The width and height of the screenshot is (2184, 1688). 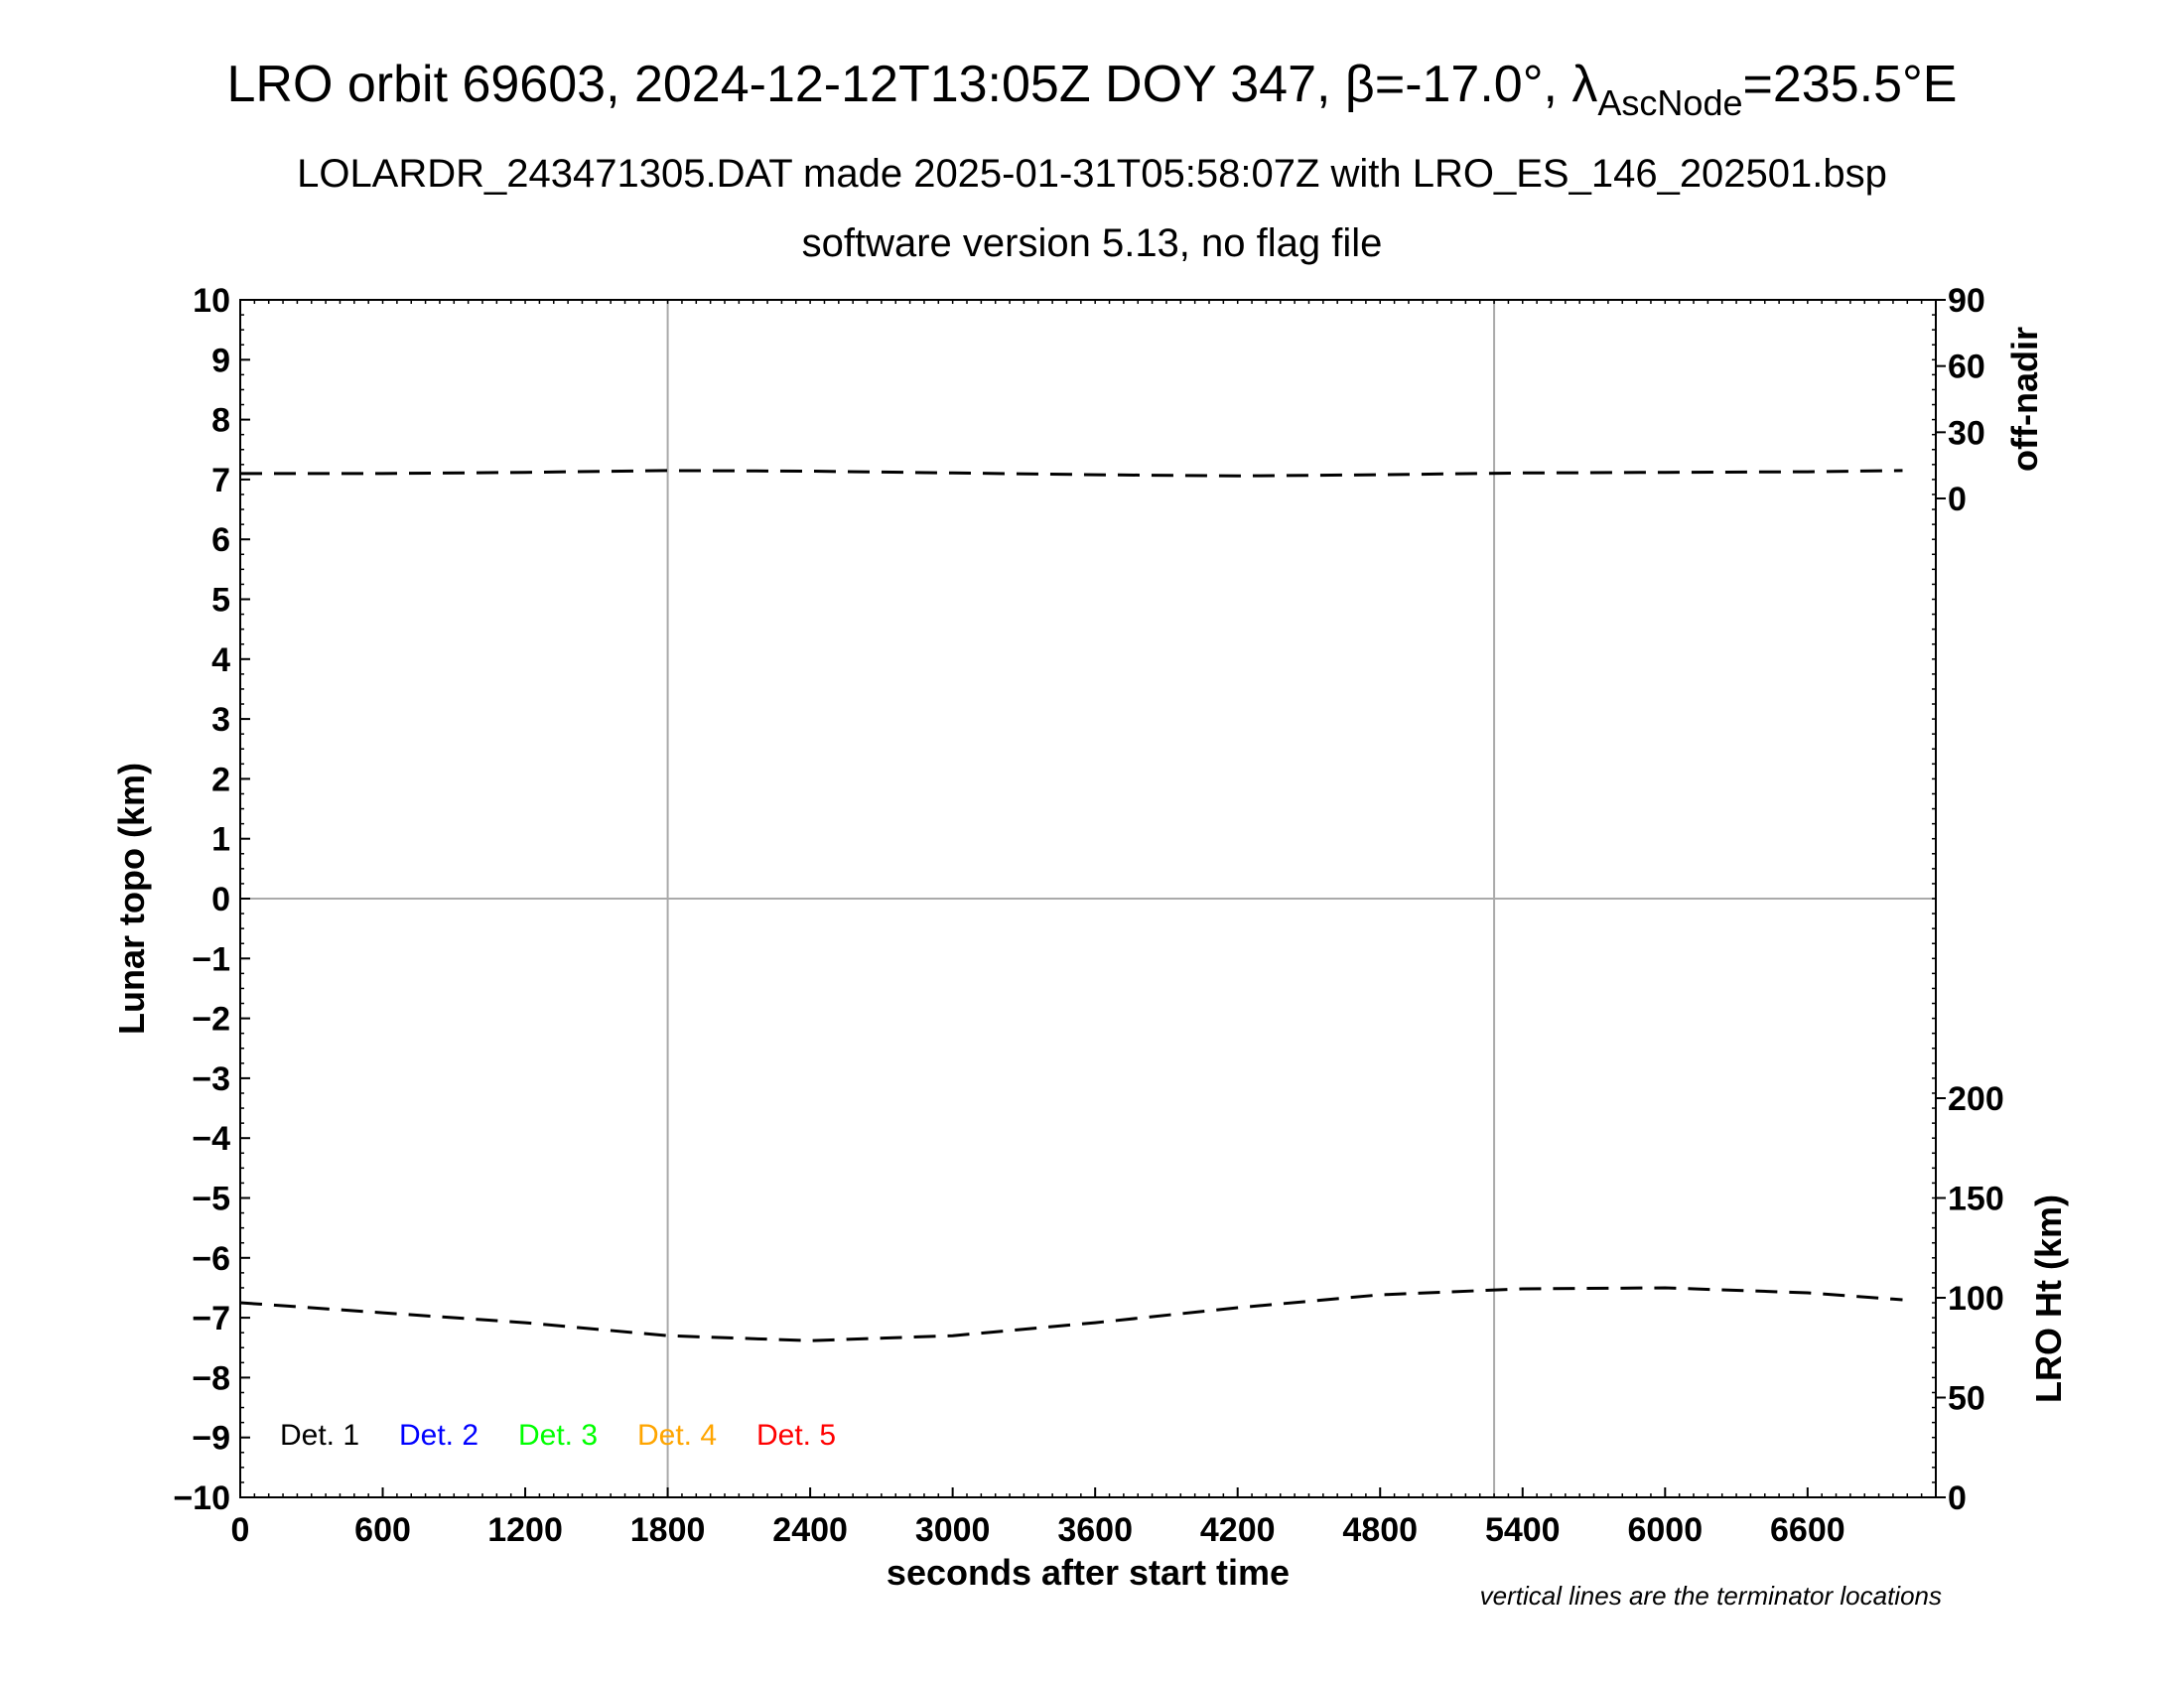 I want to click on off-nadir-tick-label: 30, so click(x=1966, y=433).